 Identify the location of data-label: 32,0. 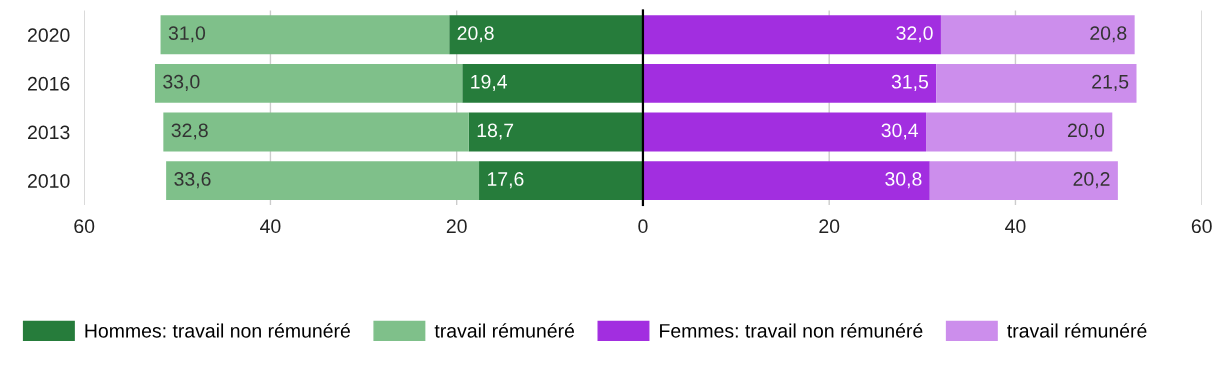
(914, 34).